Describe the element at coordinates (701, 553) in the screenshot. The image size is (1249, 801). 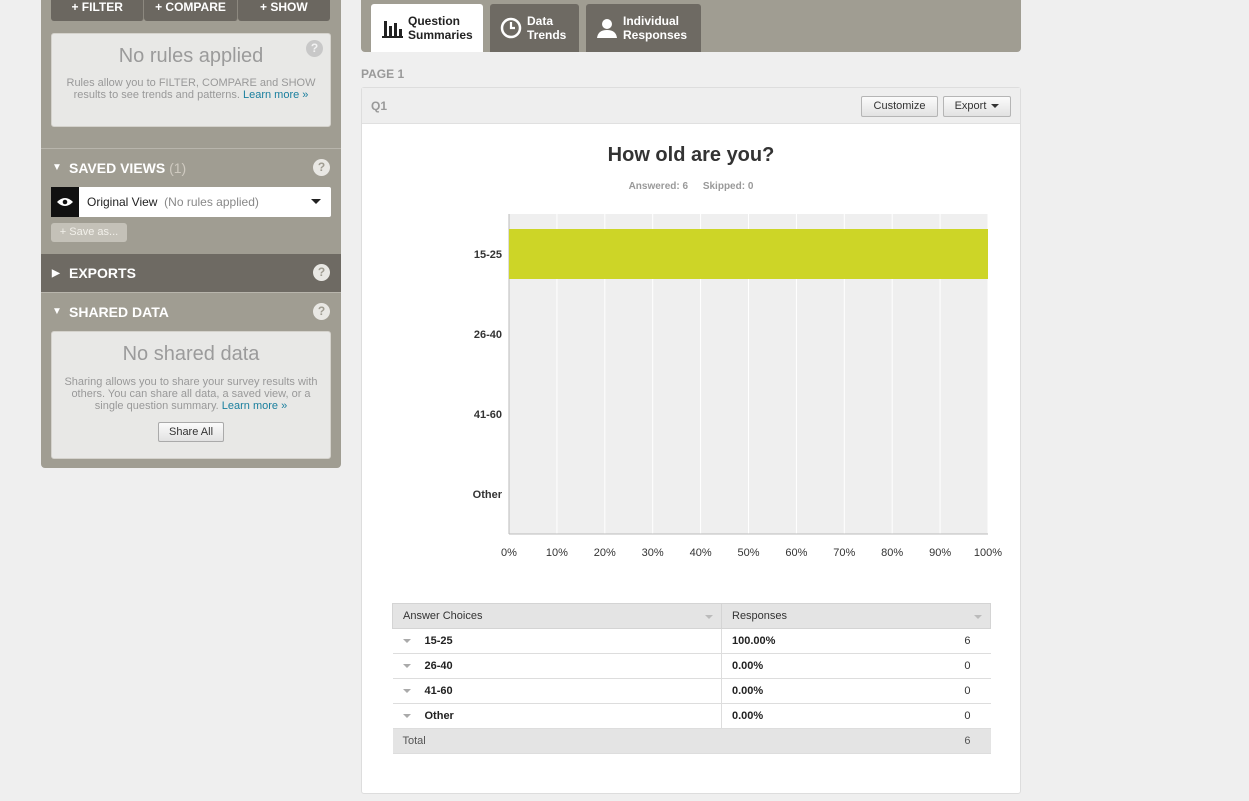
I see `x-tick-label: 40%` at that location.